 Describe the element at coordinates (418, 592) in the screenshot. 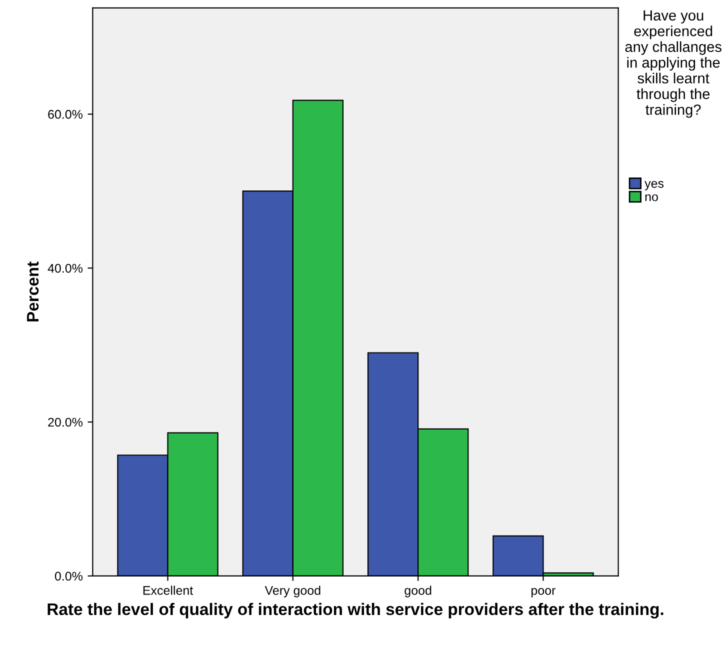

I see `x-tick-label: good` at that location.